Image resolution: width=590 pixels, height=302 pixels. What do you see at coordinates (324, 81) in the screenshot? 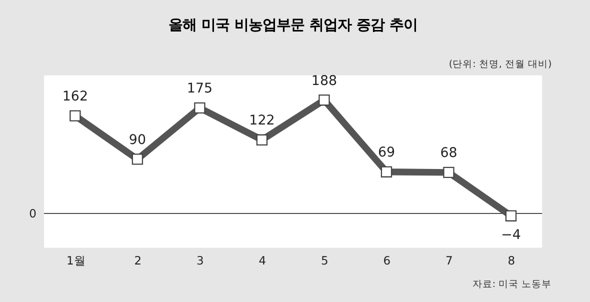
I see `data-label: 188` at bounding box center [324, 81].